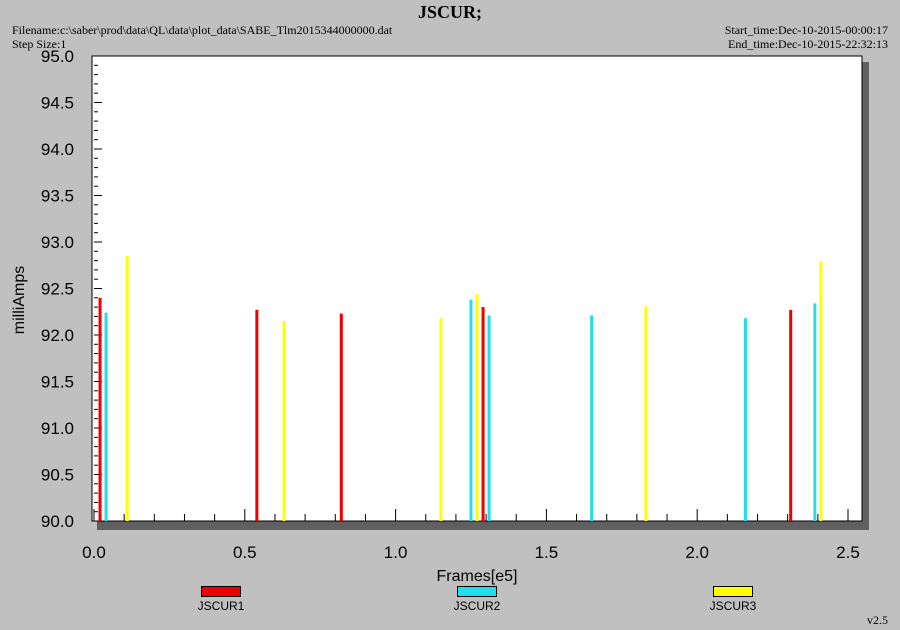 This screenshot has width=900, height=630. Describe the element at coordinates (57, 428) in the screenshot. I see `y-tick-label: 91.0` at that location.